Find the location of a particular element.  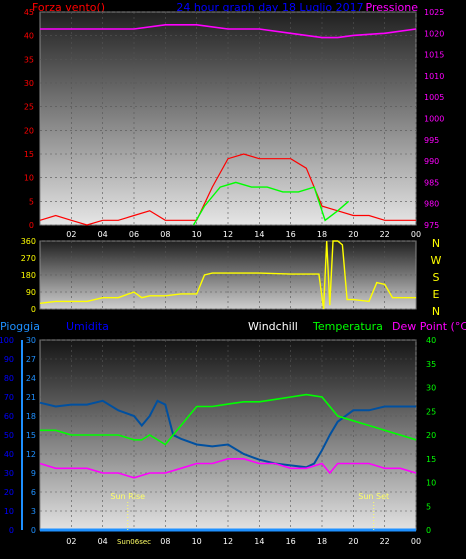

chart-title: 24 hour graph day 18 Luglio 2017 is located at coordinates (269, 7).